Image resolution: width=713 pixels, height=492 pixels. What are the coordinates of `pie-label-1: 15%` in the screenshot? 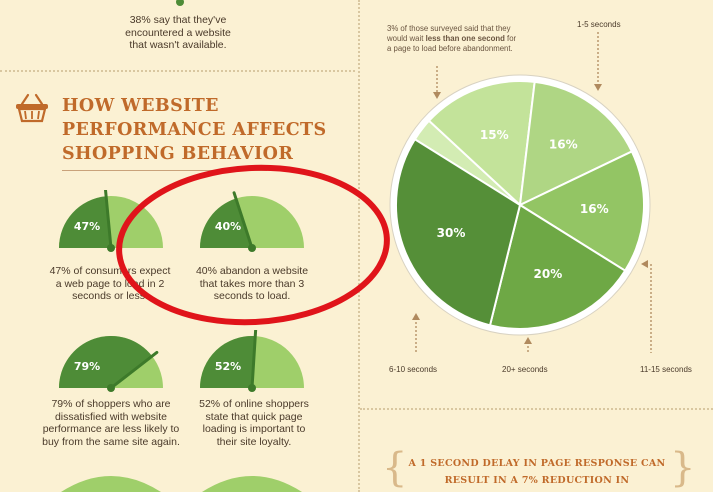 It's located at (494, 135).